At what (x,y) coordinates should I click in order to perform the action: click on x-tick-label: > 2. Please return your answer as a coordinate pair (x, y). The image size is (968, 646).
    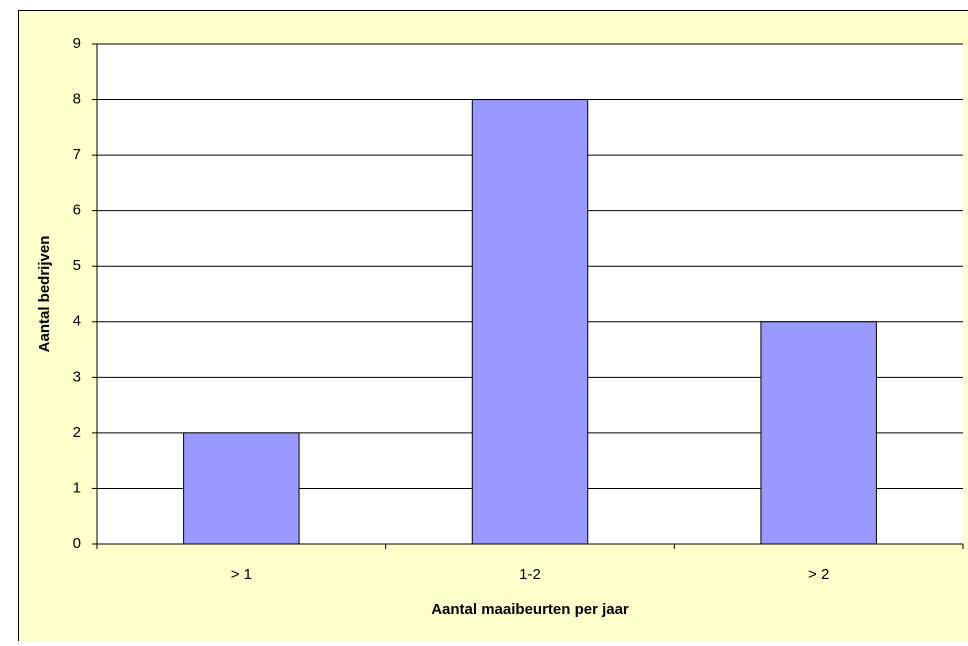
    Looking at the image, I should click on (818, 574).